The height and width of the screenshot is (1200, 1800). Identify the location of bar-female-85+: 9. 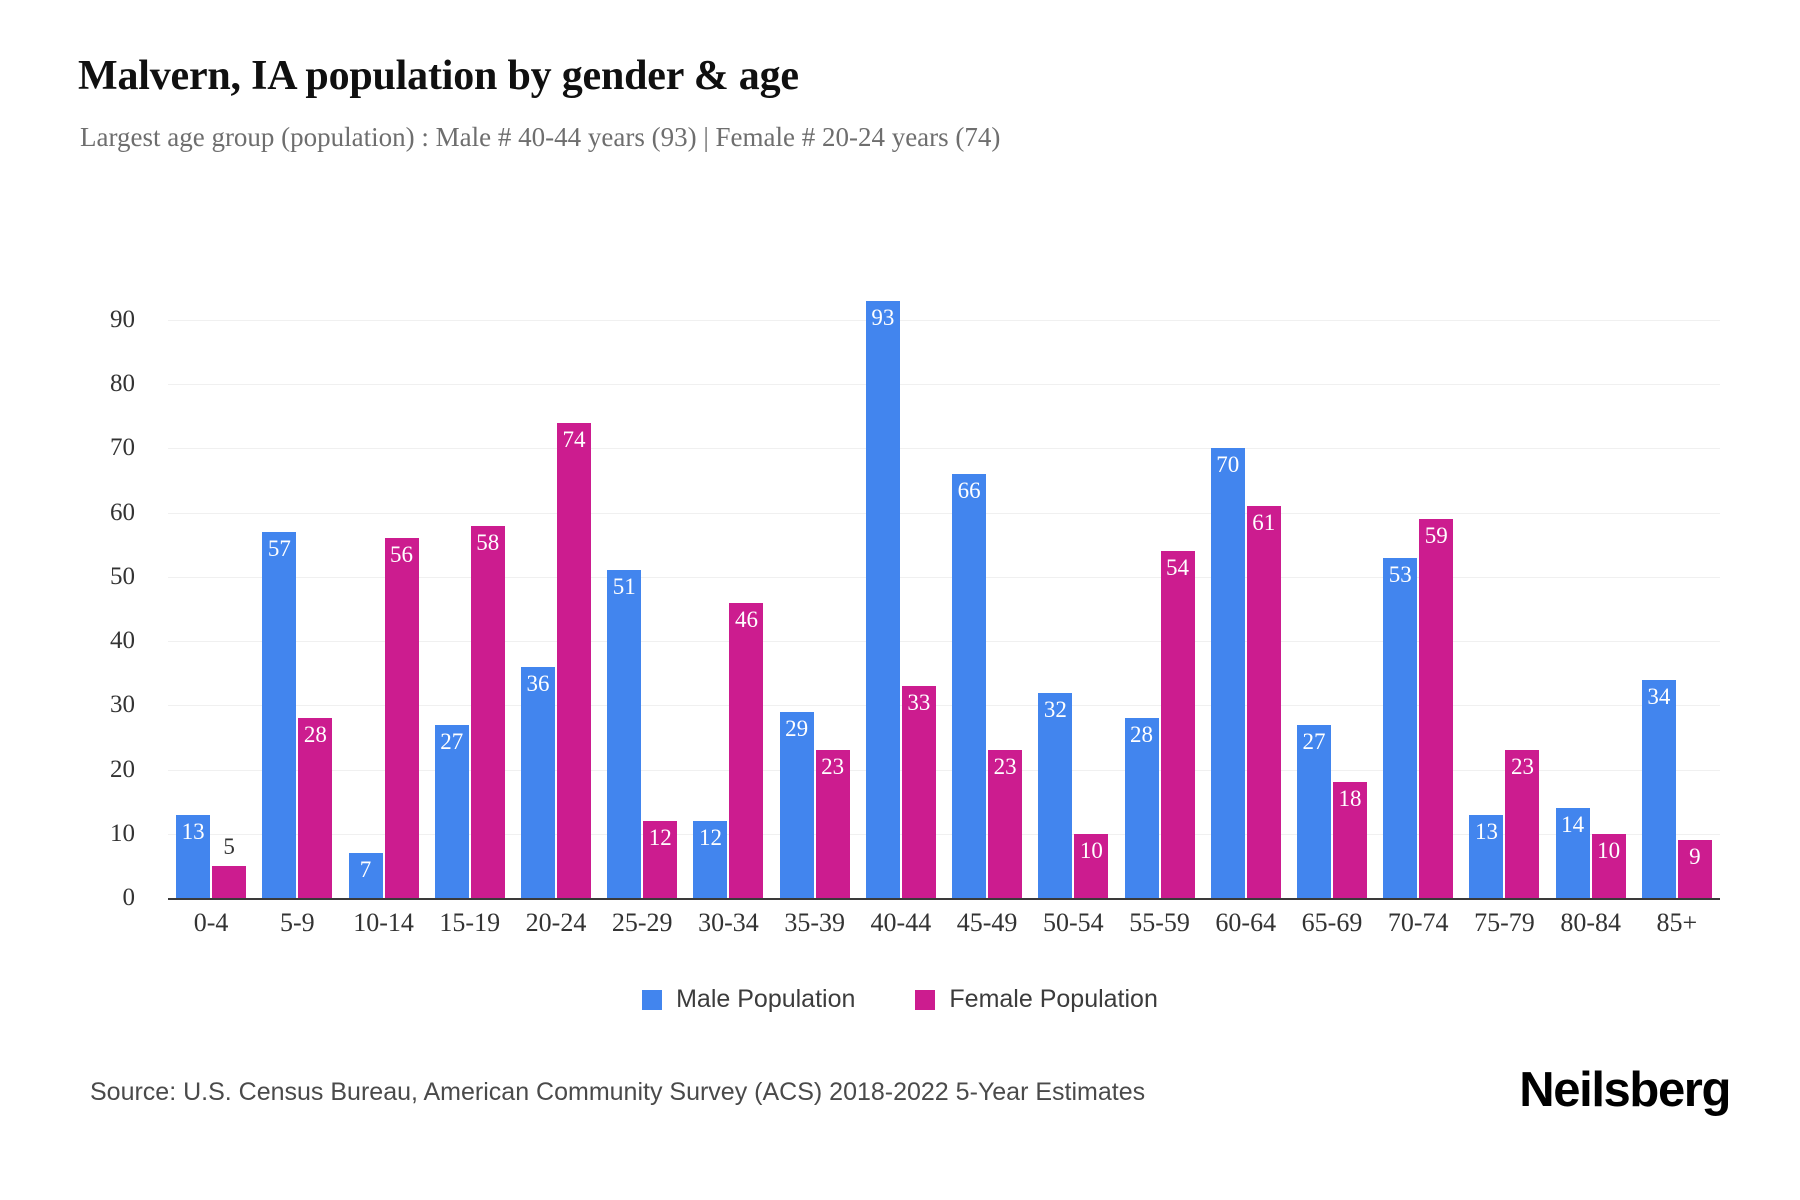
(1694, 869).